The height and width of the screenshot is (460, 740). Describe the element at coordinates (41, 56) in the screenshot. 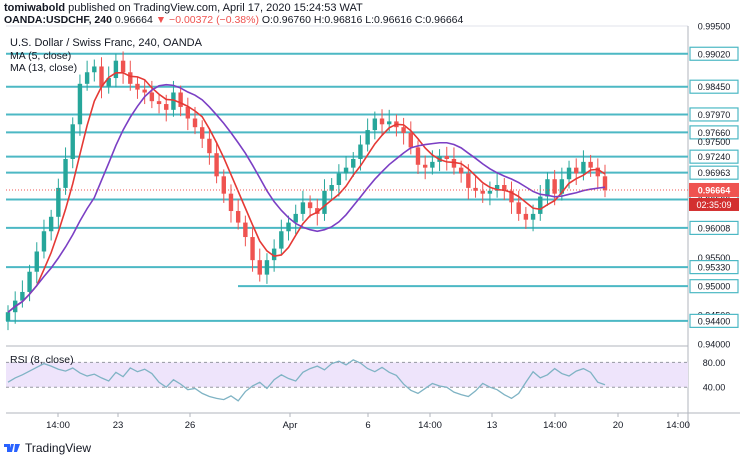

I see `ma-fast-legend: MA (5, close)` at that location.